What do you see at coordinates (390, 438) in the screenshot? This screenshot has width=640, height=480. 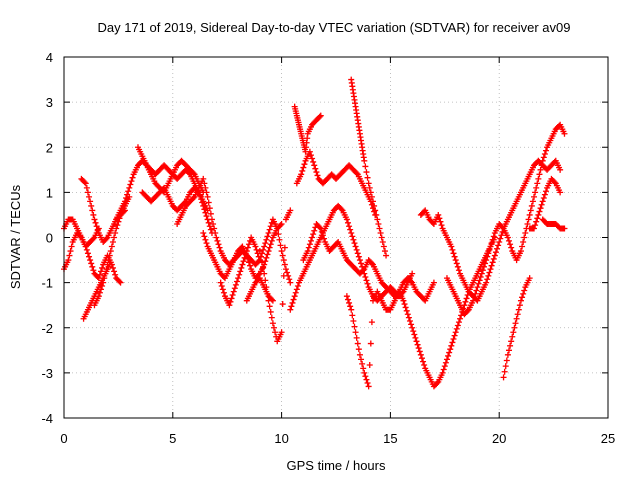 I see `x-tick-label: 15` at bounding box center [390, 438].